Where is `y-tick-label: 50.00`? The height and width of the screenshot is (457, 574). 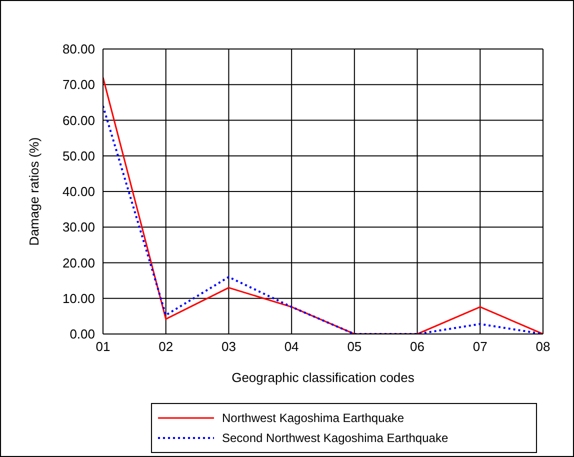 y-tick-label: 50.00 is located at coordinates (78, 156).